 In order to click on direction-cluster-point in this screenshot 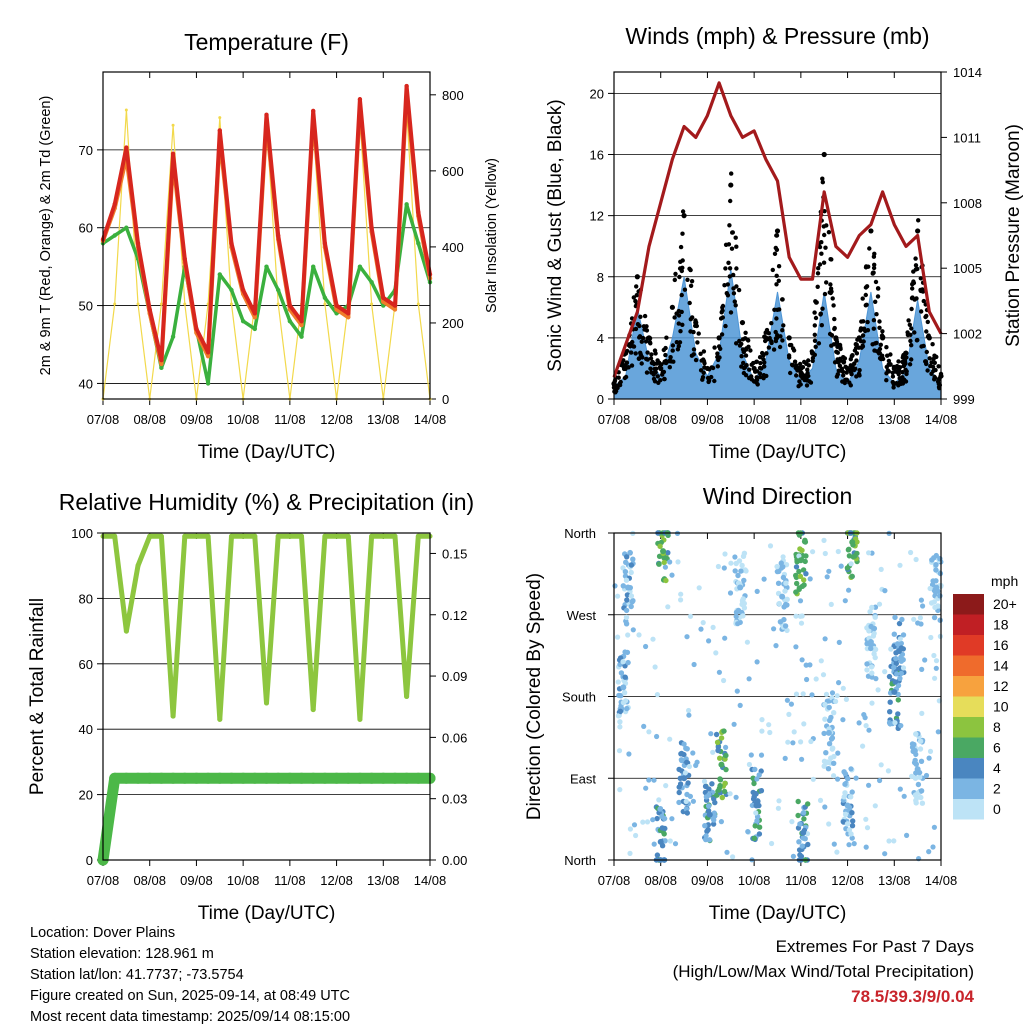, I will do `click(800, 560)`.